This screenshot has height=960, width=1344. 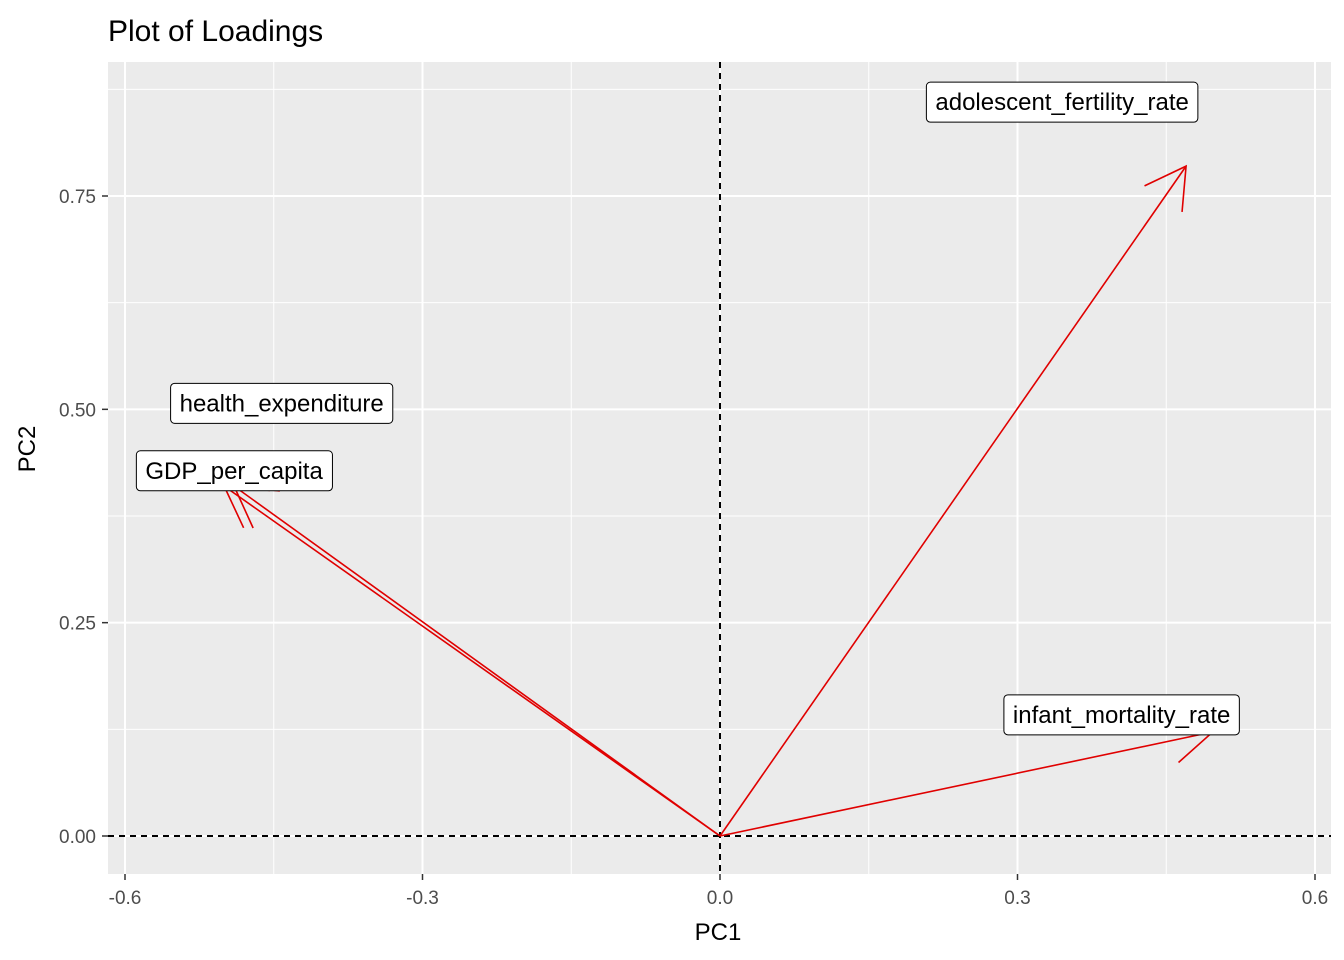 What do you see at coordinates (1017, 898) in the screenshot?
I see `x-tick-label: 0.3` at bounding box center [1017, 898].